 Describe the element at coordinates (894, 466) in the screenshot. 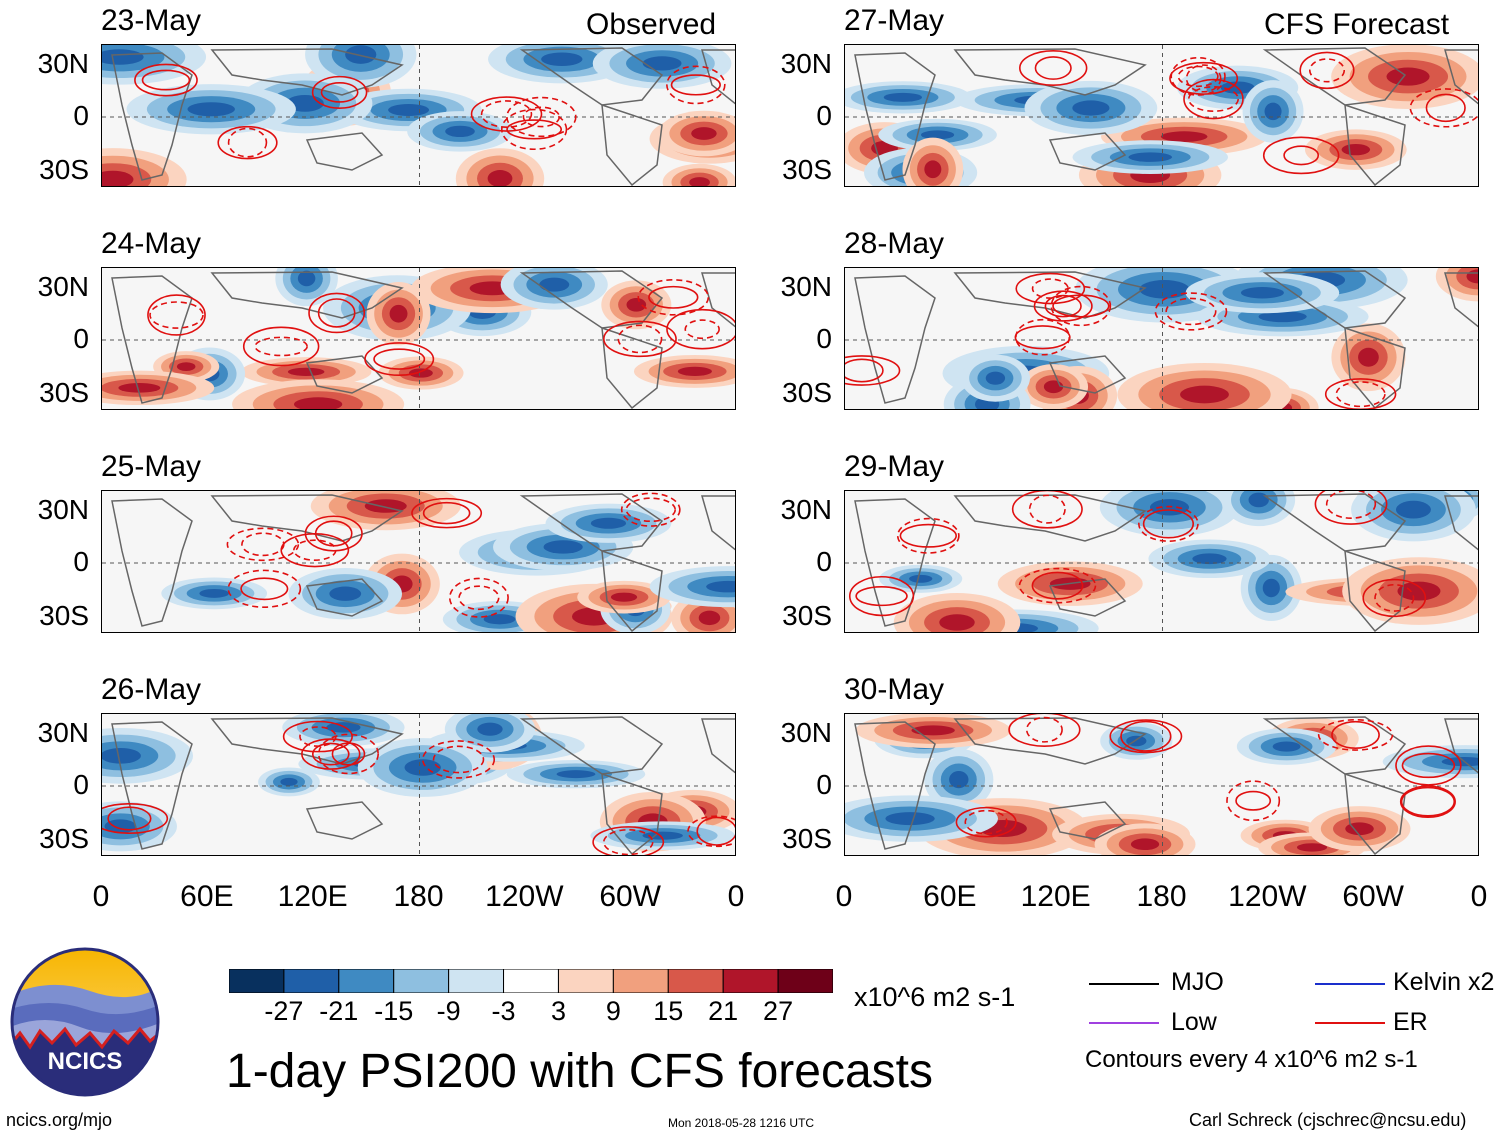

I see `panel-date-label: 29-May` at that location.